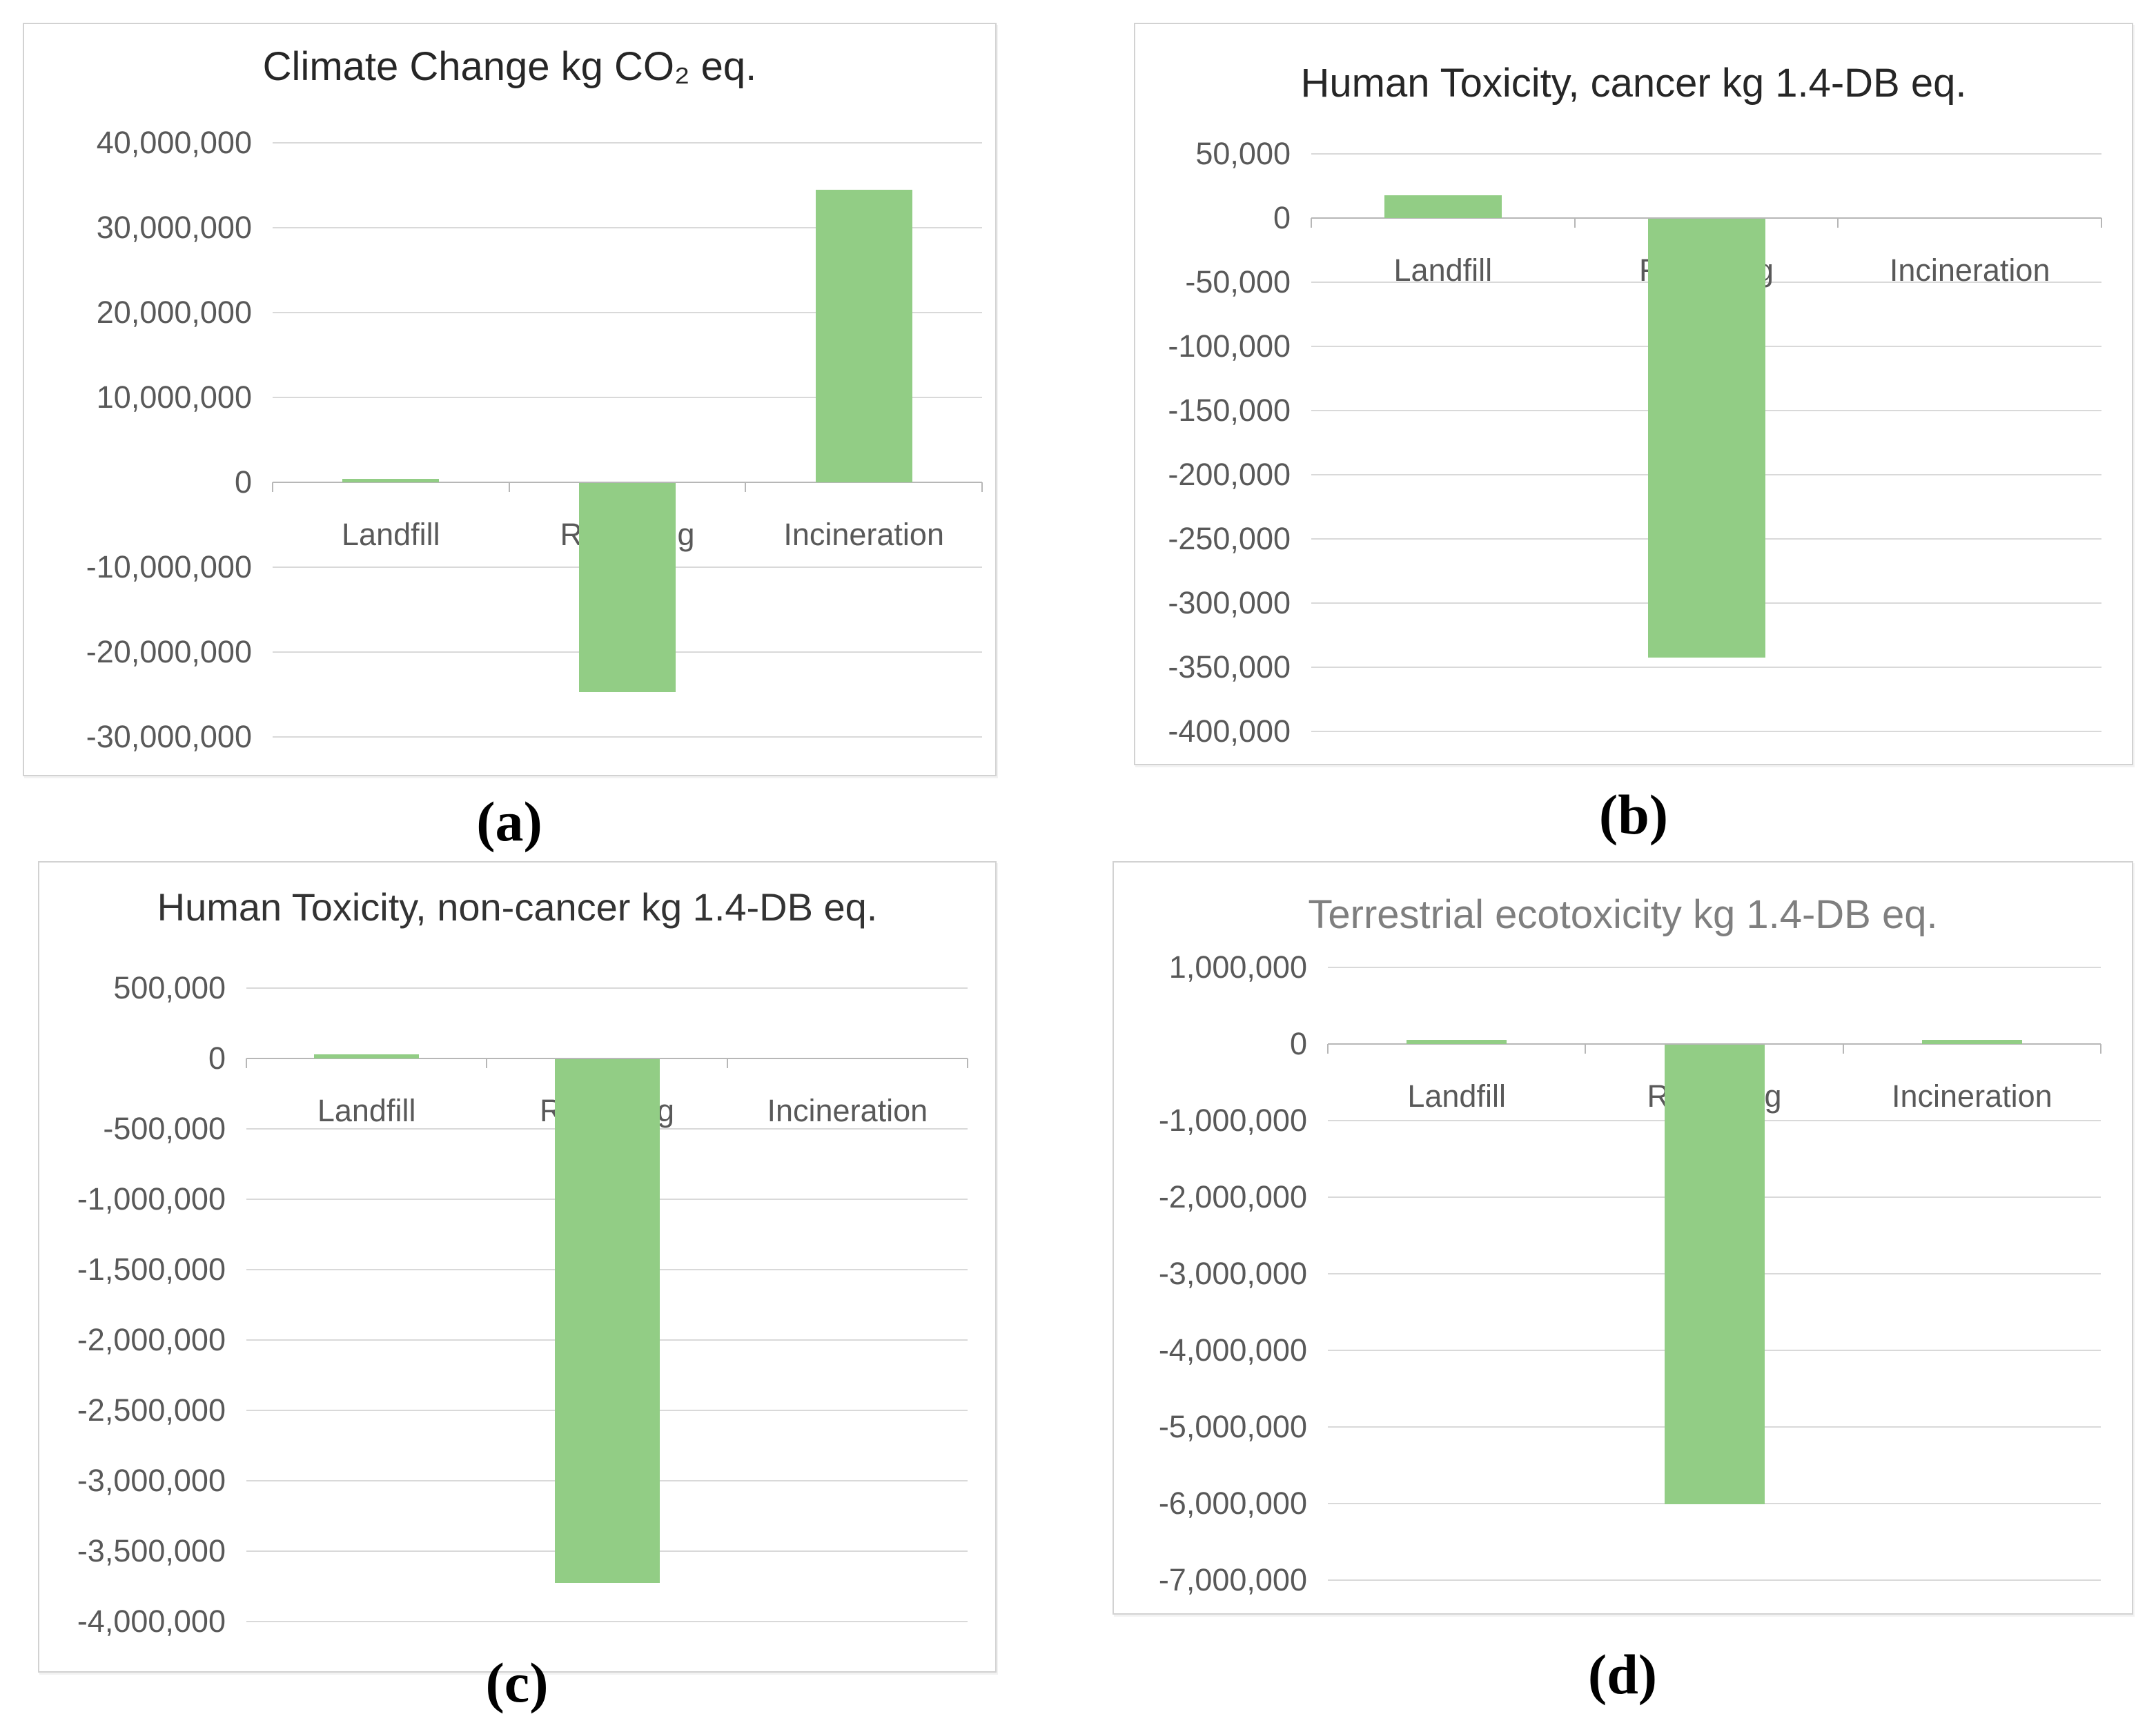 The width and height of the screenshot is (2156, 1714). What do you see at coordinates (1232, 1426) in the screenshot?
I see `y-axis-tick-label: -5,000,000` at bounding box center [1232, 1426].